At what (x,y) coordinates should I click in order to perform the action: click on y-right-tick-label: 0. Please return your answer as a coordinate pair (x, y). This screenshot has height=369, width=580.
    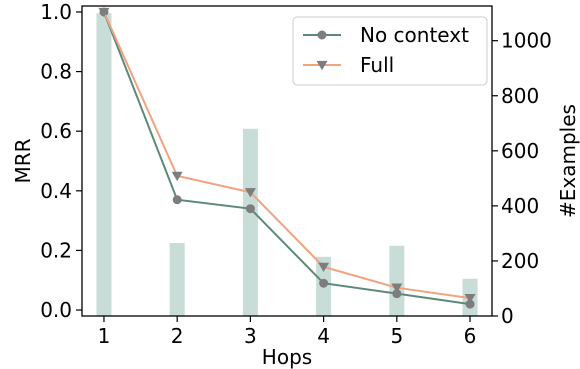
    Looking at the image, I should click on (507, 316).